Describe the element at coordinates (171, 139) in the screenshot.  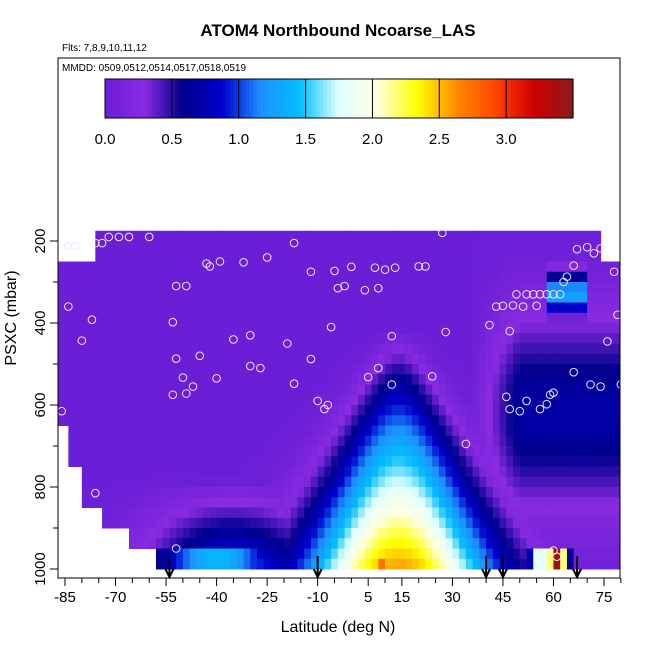
I see `colorbar-tick-label: 0.5` at that location.